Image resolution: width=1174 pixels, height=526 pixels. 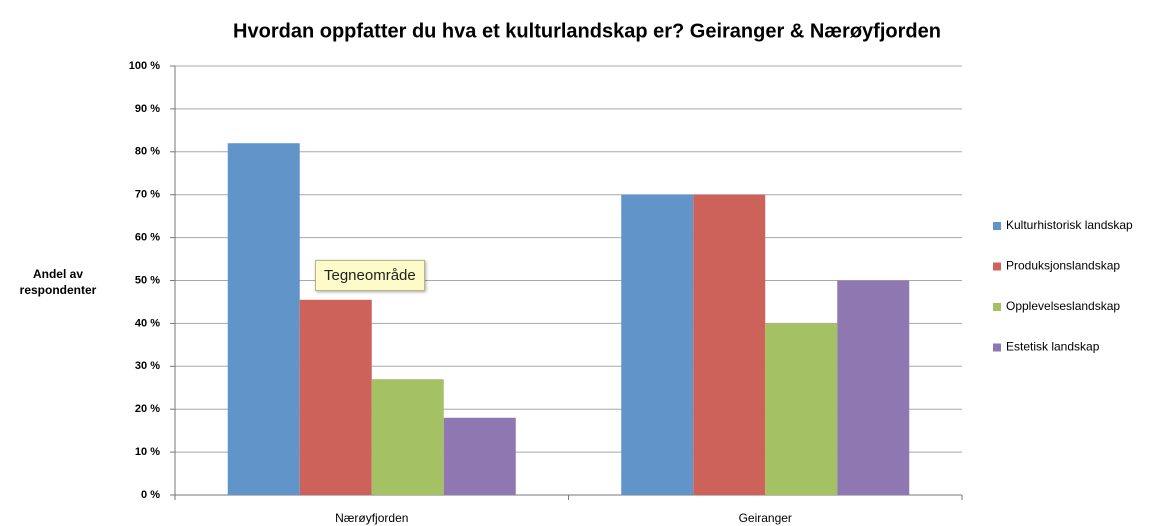 What do you see at coordinates (147, 109) in the screenshot?
I see `y-tick-label: 90 %` at bounding box center [147, 109].